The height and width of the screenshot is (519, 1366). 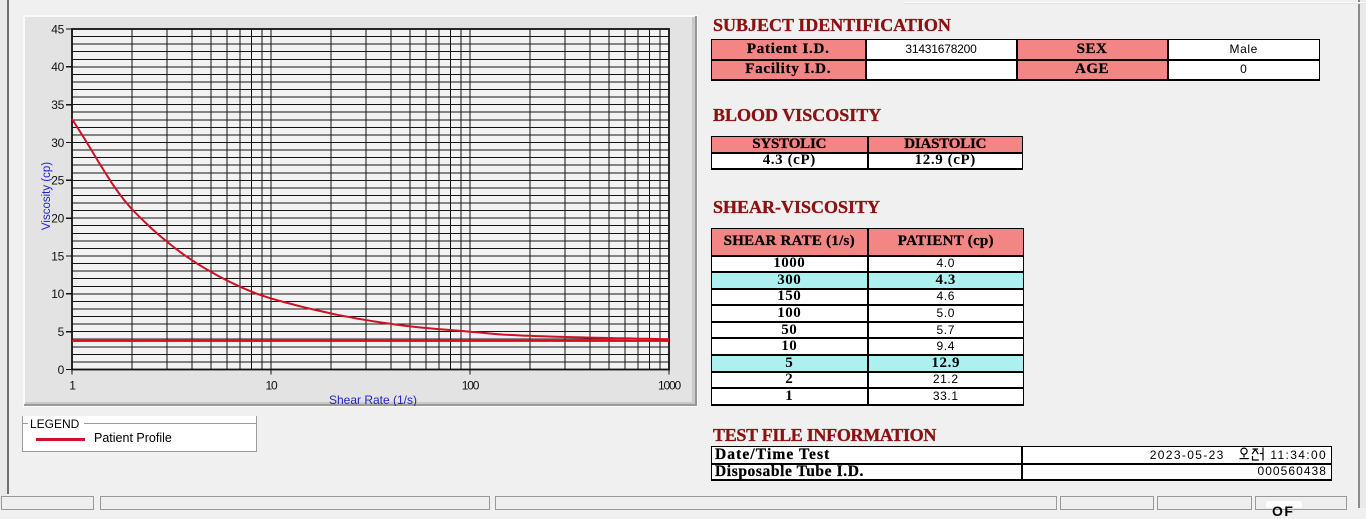 I want to click on svg-text: Shear Rate (1/s), so click(x=373, y=399).